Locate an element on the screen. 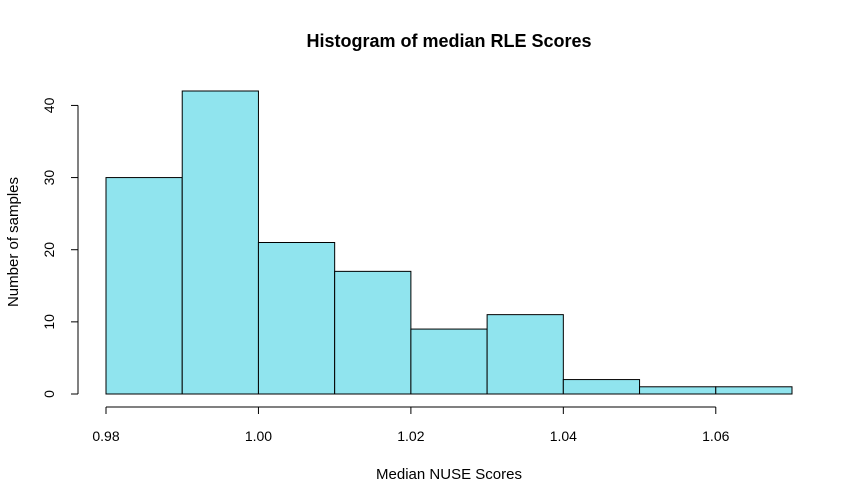 This screenshot has width=860, height=504. y-tick-label: 20 is located at coordinates (49, 250).